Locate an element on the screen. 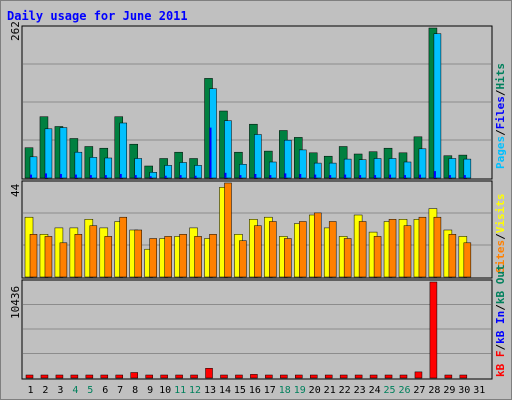  max-label-kb: 10436 is located at coordinates (15, 302).